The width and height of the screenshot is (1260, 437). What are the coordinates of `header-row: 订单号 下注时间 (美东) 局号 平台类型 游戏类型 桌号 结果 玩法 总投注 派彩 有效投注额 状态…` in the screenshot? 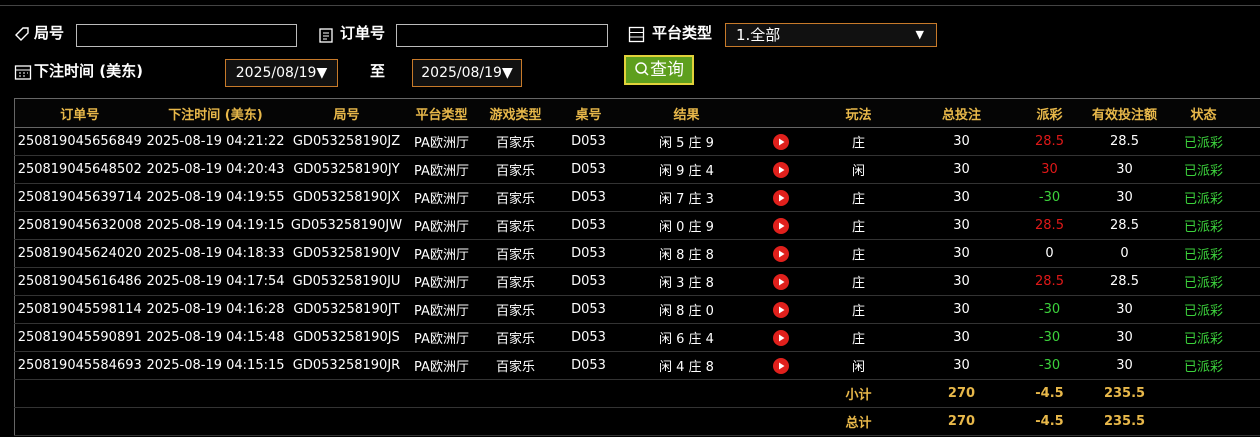 It's located at (637, 113).